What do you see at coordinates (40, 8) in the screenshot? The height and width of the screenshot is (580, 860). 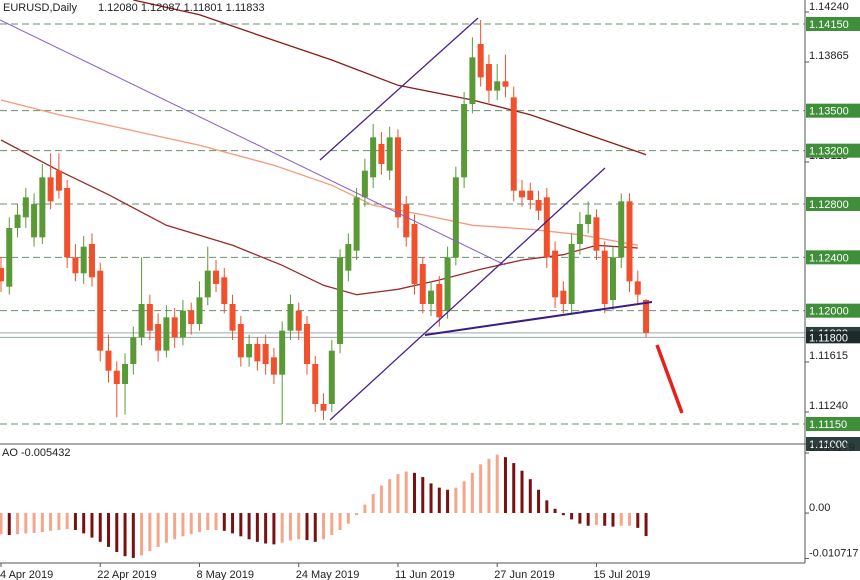 I see `chart-title: EURUSD,Daily` at bounding box center [40, 8].